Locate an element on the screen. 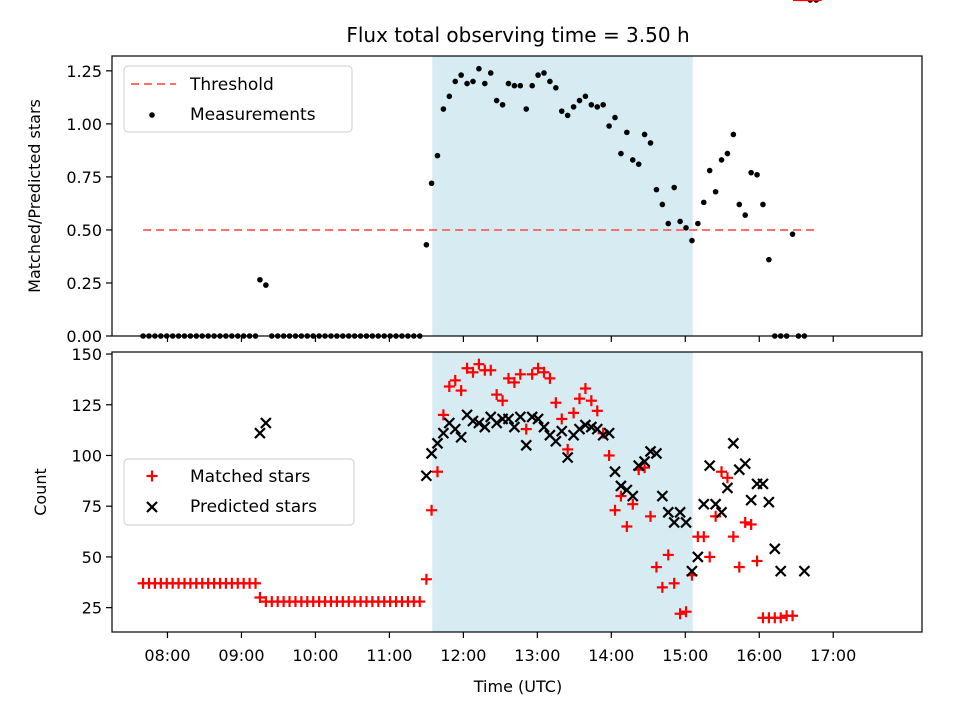 The image size is (960, 720). legend-matched-swatch is located at coordinates (152, 476).